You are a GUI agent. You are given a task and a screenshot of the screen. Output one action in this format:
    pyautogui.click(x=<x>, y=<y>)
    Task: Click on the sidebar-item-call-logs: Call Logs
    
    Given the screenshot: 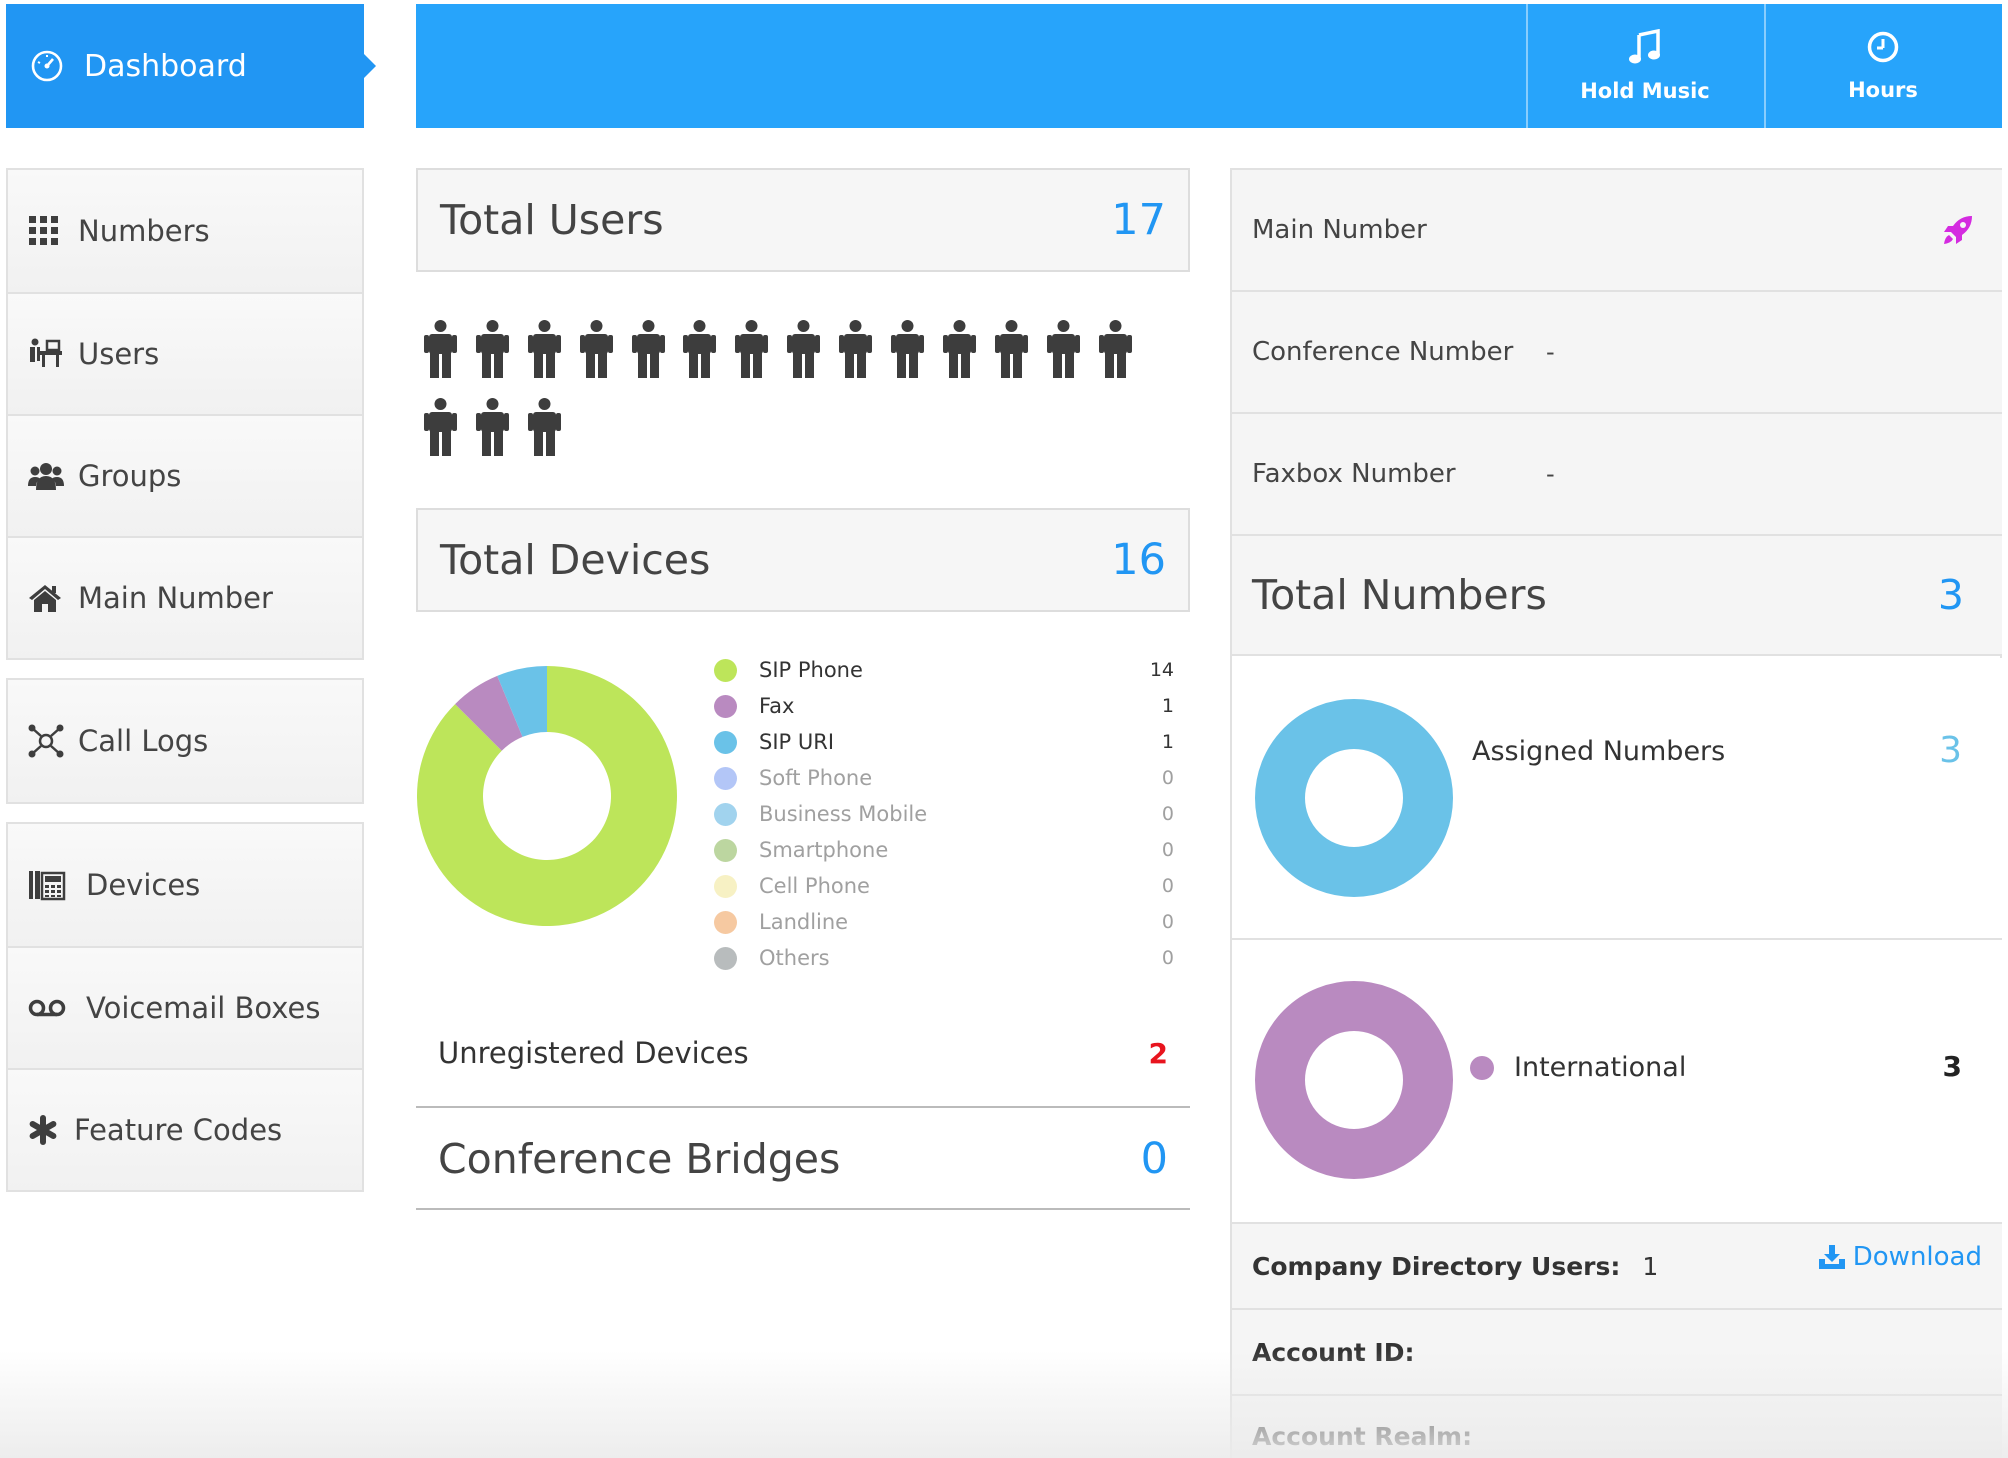 What is the action you would take?
    pyautogui.click(x=185, y=741)
    